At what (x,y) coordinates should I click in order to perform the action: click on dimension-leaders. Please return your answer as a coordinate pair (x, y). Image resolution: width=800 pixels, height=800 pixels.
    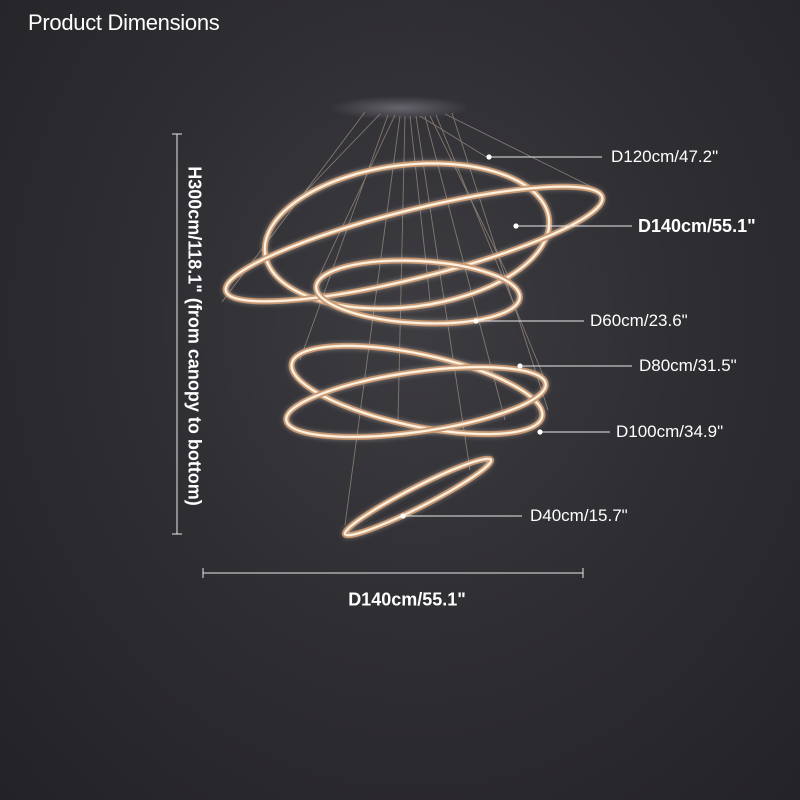
    Looking at the image, I should click on (517, 336).